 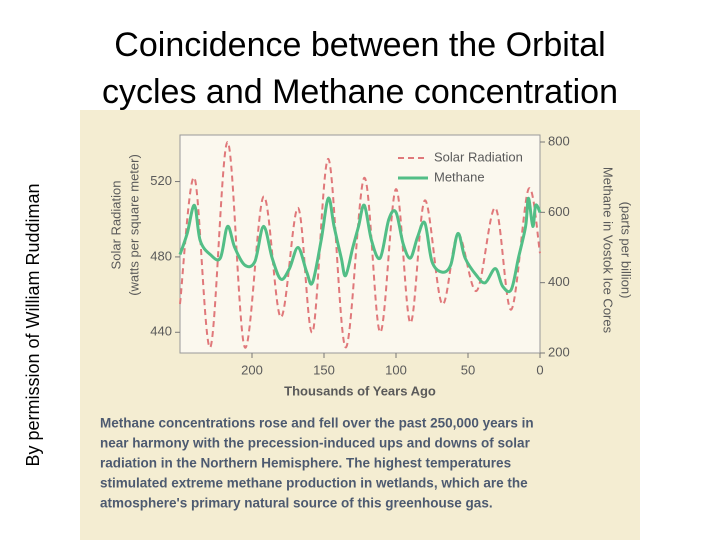 What do you see at coordinates (360, 390) in the screenshot?
I see `x-axis-title: Thousands of Years Ago` at bounding box center [360, 390].